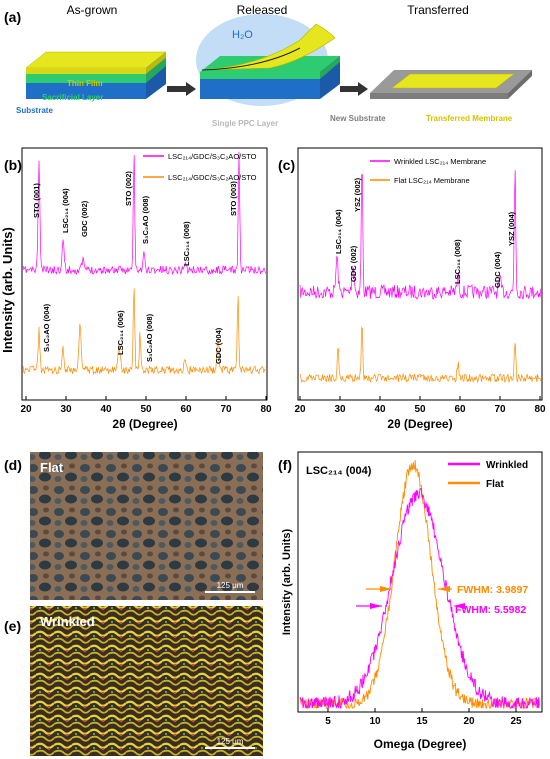 The height and width of the screenshot is (759, 550). Describe the element at coordinates (146, 526) in the screenshot. I see `flat-micrograph` at that location.